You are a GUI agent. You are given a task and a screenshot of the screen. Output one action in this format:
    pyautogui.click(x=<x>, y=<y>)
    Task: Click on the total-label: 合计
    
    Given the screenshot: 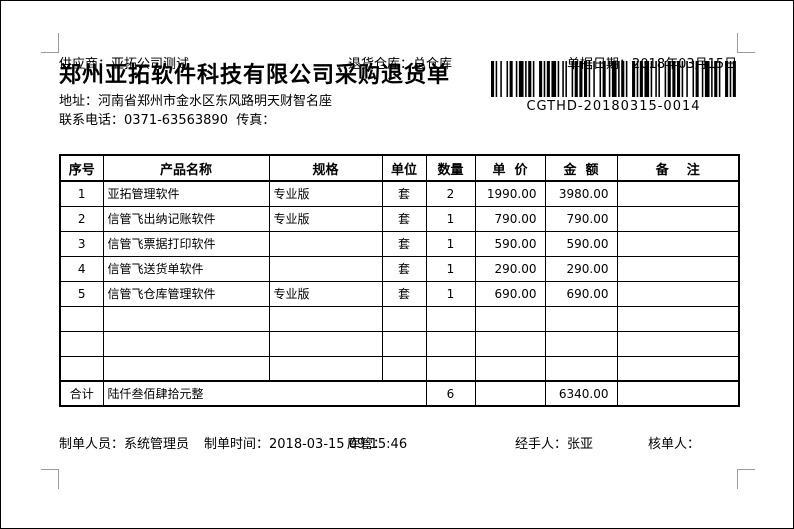 What is the action you would take?
    pyautogui.click(x=81, y=393)
    